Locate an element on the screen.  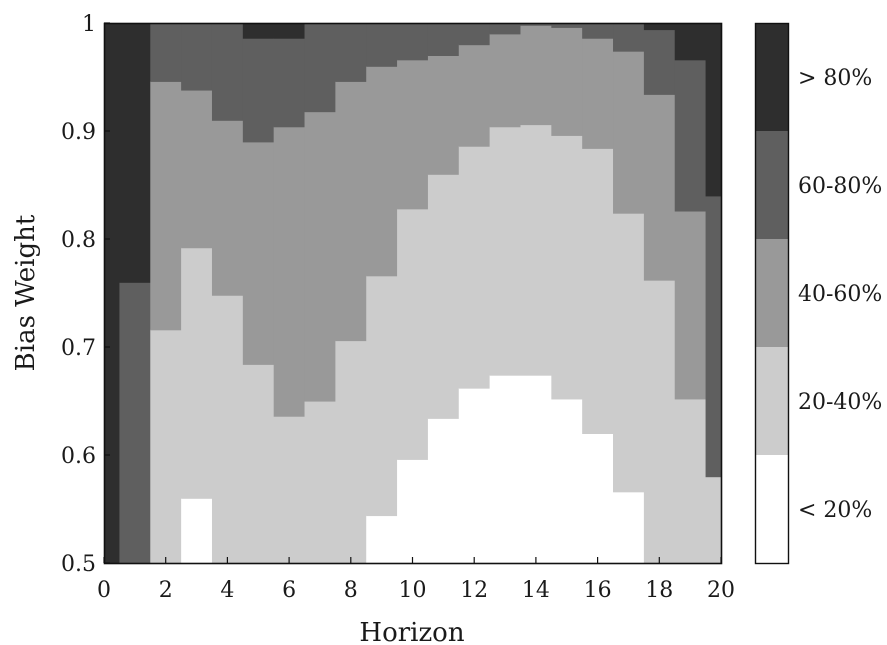
x-tick-label: 14 is located at coordinates (536, 590).